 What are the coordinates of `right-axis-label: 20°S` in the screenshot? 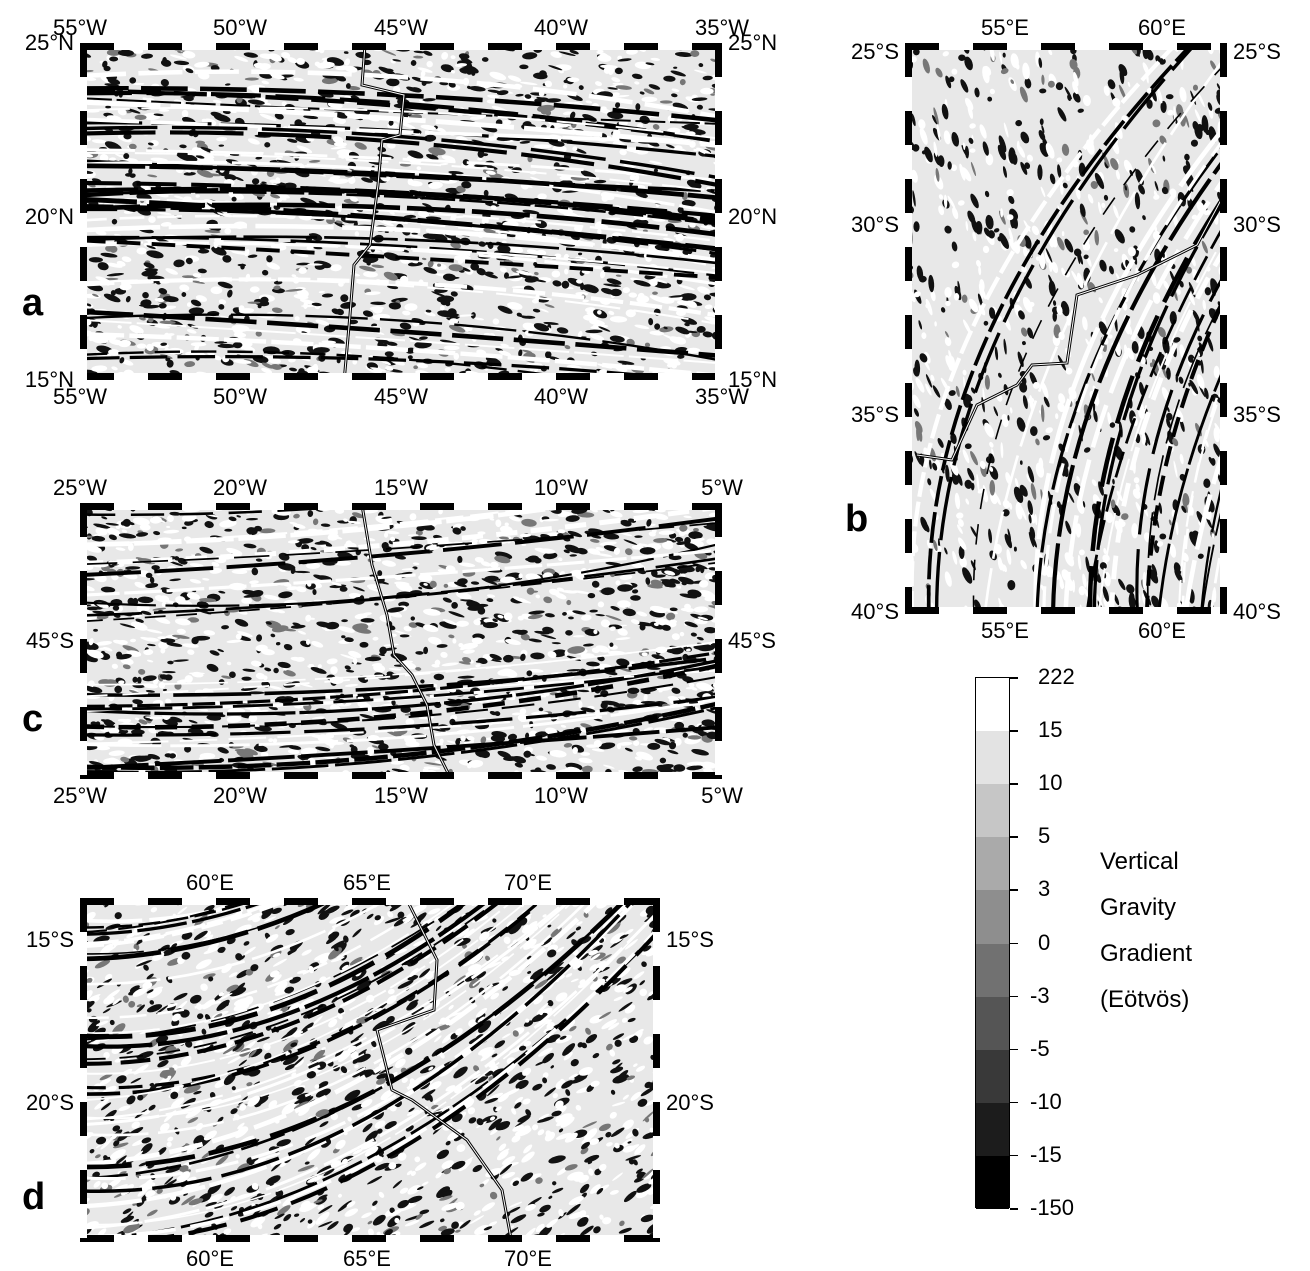 It's located at (690, 1102).